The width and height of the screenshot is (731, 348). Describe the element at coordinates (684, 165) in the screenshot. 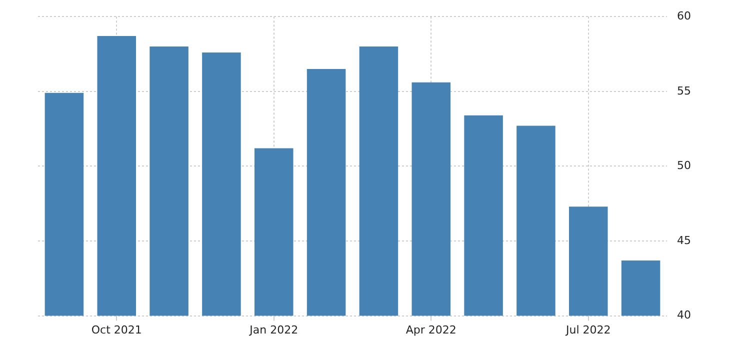

I see `y-tick-label: 50` at that location.